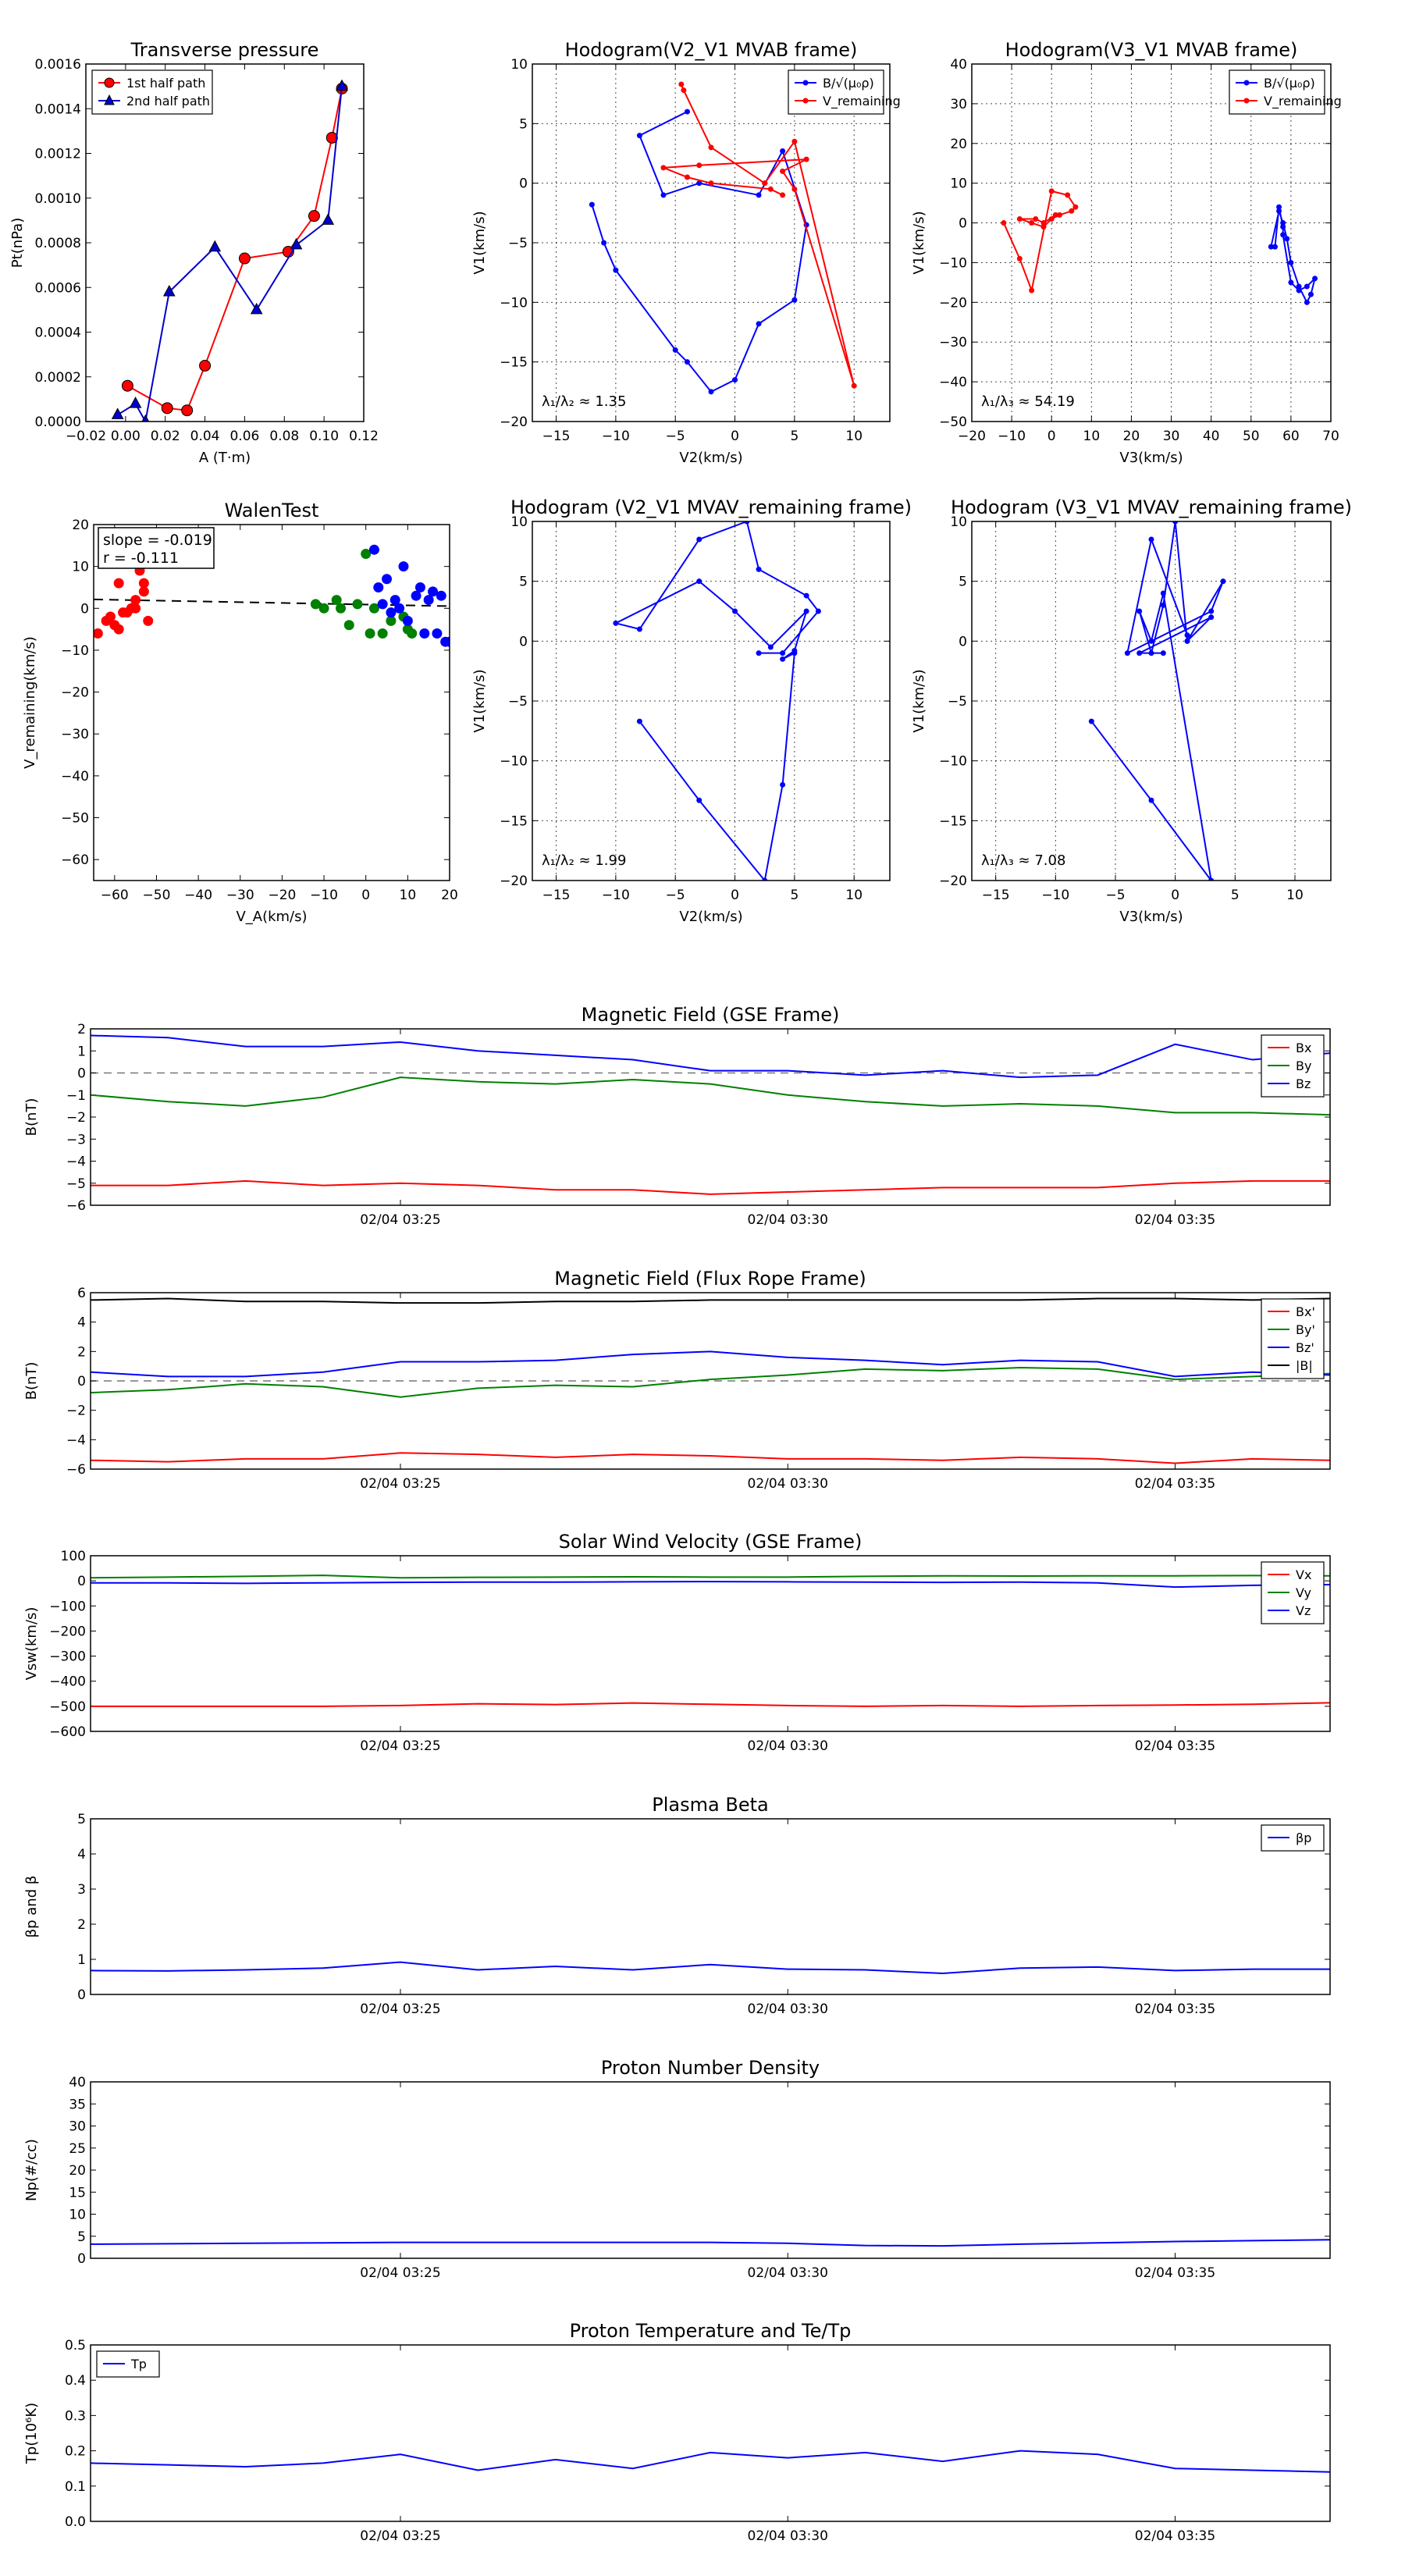 The width and height of the screenshot is (1405, 2576). What do you see at coordinates (244, 436) in the screenshot?
I see `x-tick-label: 0.06` at bounding box center [244, 436].